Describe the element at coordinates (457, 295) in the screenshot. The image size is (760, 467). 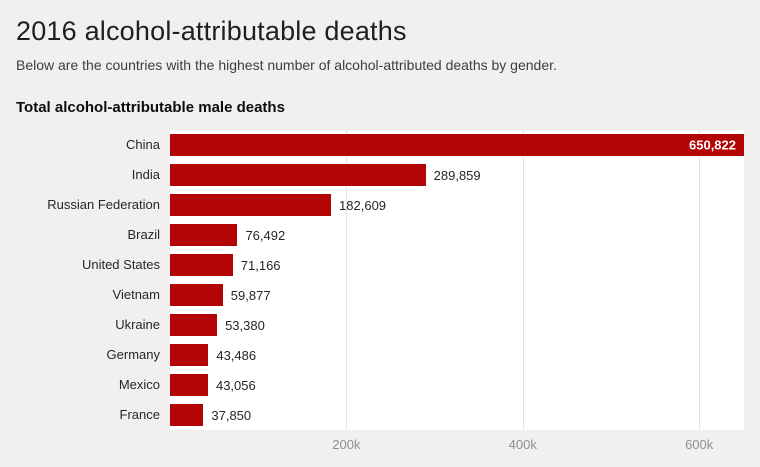
I see `bar-row: 59,877` at that location.